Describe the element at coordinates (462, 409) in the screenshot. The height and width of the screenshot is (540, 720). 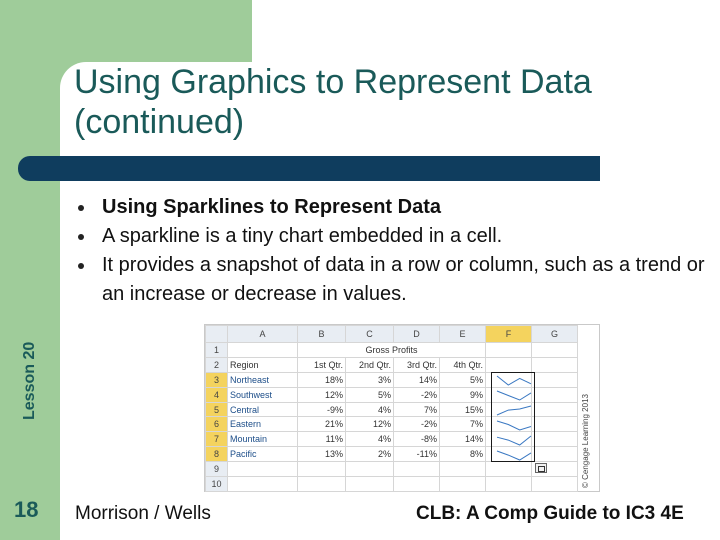
I see `value-cell: 15%` at that location.